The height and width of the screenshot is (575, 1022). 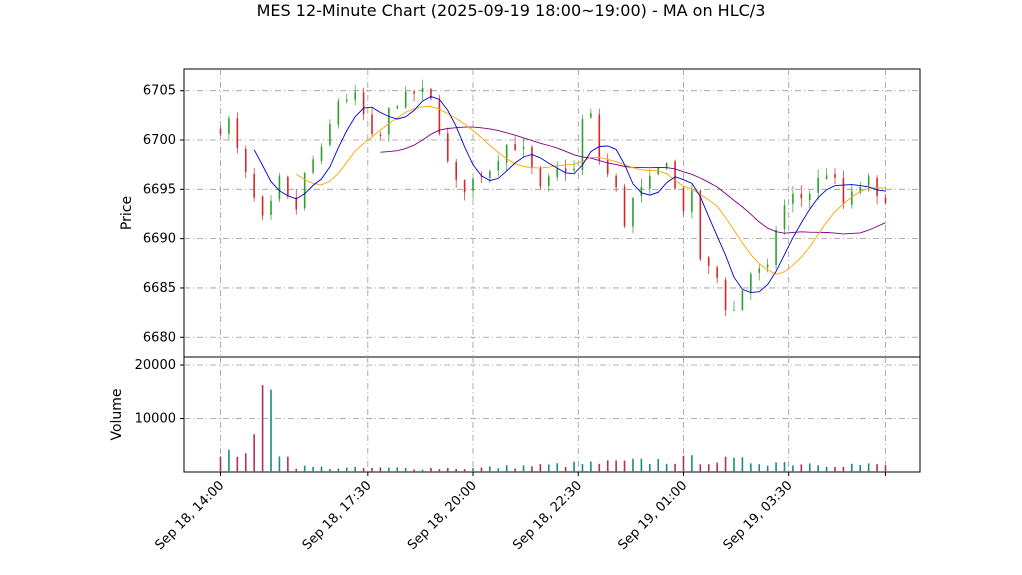 What do you see at coordinates (159, 140) in the screenshot?
I see `price-tick-label: 6700` at bounding box center [159, 140].